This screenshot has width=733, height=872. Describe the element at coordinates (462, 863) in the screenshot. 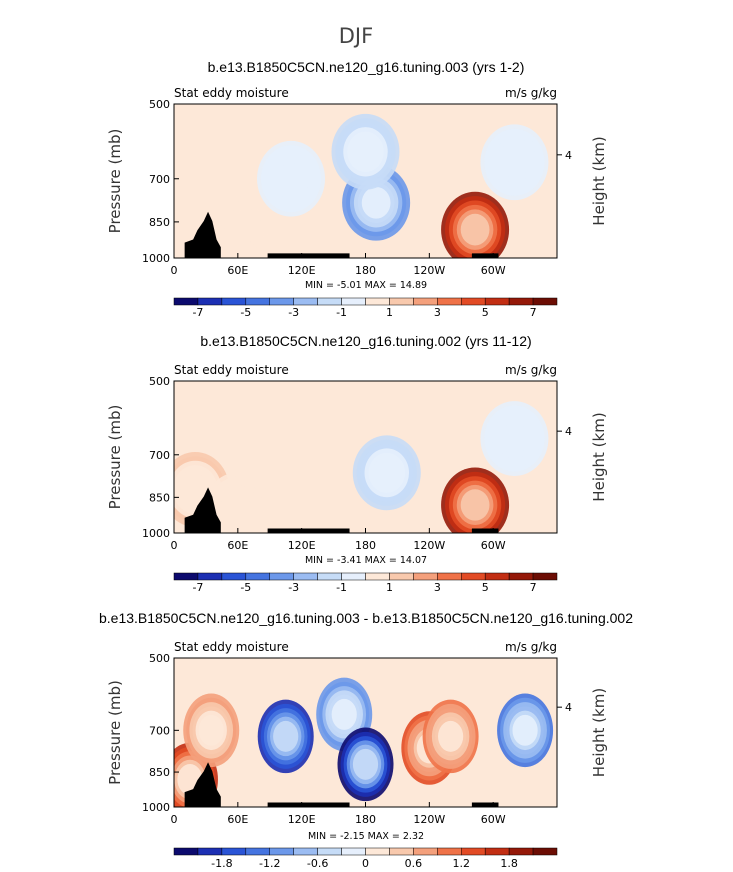

I see `colorbar-tick-label: 1.2` at that location.